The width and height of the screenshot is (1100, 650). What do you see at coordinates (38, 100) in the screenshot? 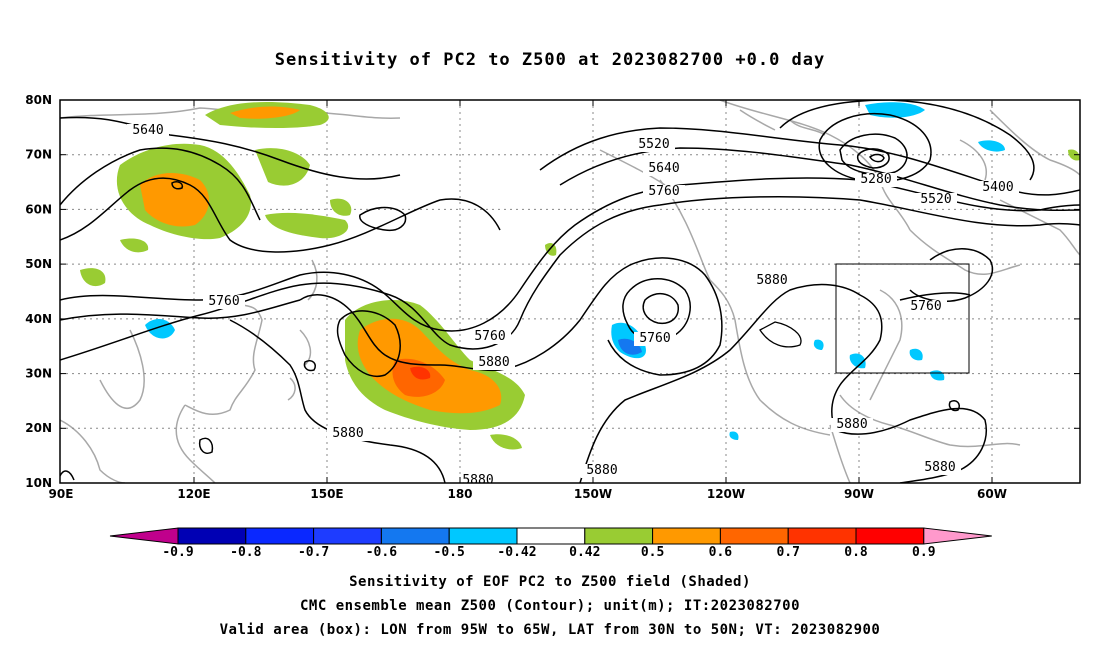
I see `lat-label: 80N` at bounding box center [38, 100].